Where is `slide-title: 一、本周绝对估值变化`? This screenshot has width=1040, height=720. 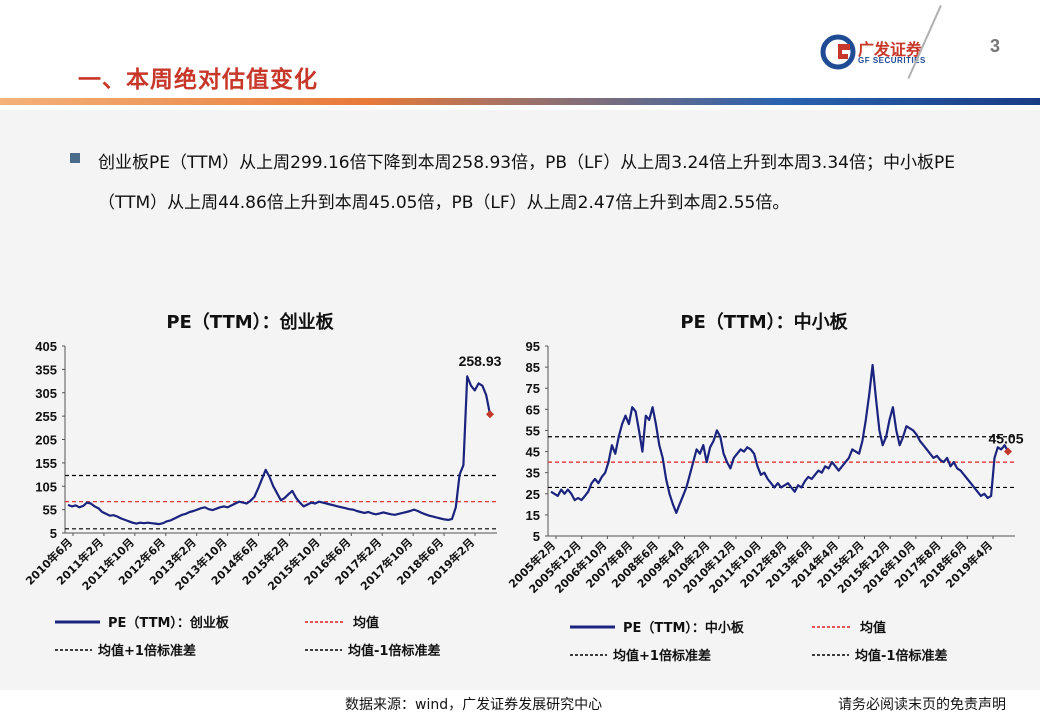
slide-title: 一、本周绝对估值变化 is located at coordinates (198, 80).